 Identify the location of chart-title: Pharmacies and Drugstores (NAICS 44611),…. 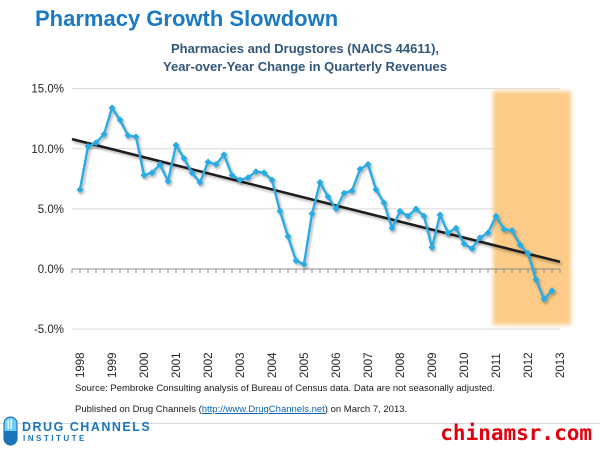
(305, 58).